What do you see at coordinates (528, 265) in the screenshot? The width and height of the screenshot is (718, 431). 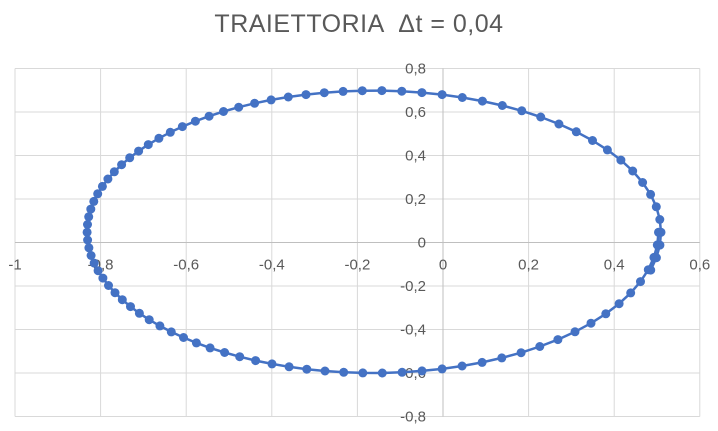 I see `x-tick-label: 0,2` at bounding box center [528, 265].